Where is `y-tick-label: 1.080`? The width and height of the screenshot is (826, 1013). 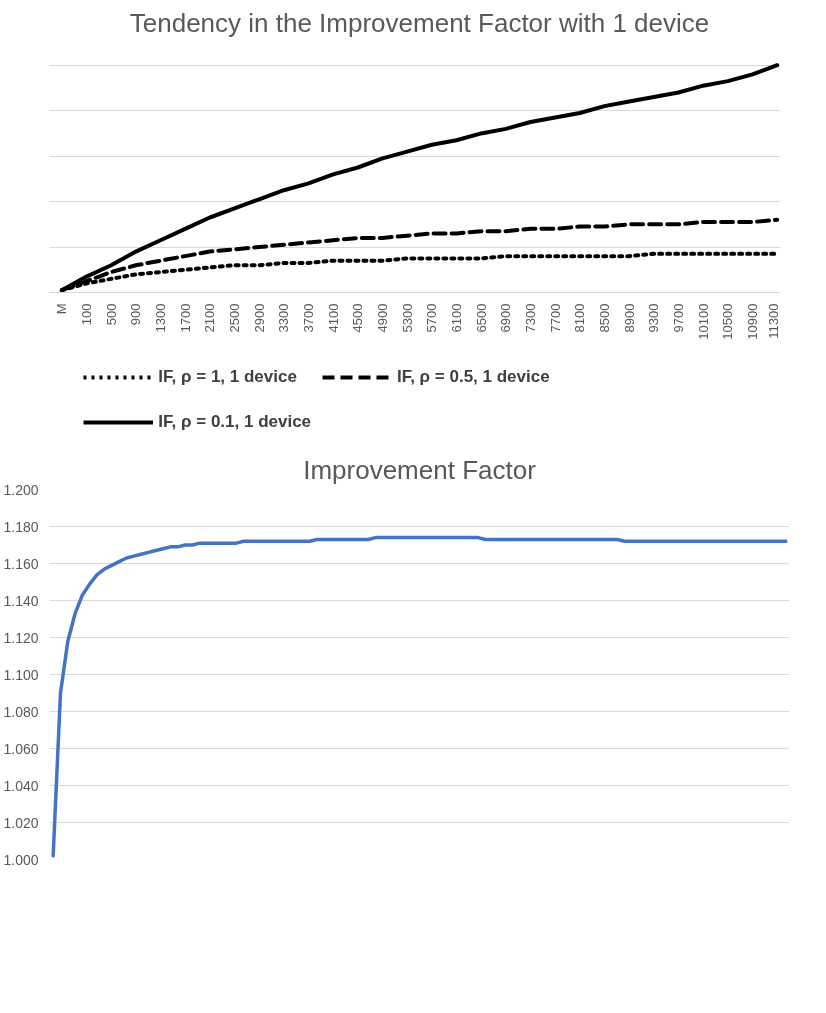 y-tick-label: 1.080 is located at coordinates (21, 711).